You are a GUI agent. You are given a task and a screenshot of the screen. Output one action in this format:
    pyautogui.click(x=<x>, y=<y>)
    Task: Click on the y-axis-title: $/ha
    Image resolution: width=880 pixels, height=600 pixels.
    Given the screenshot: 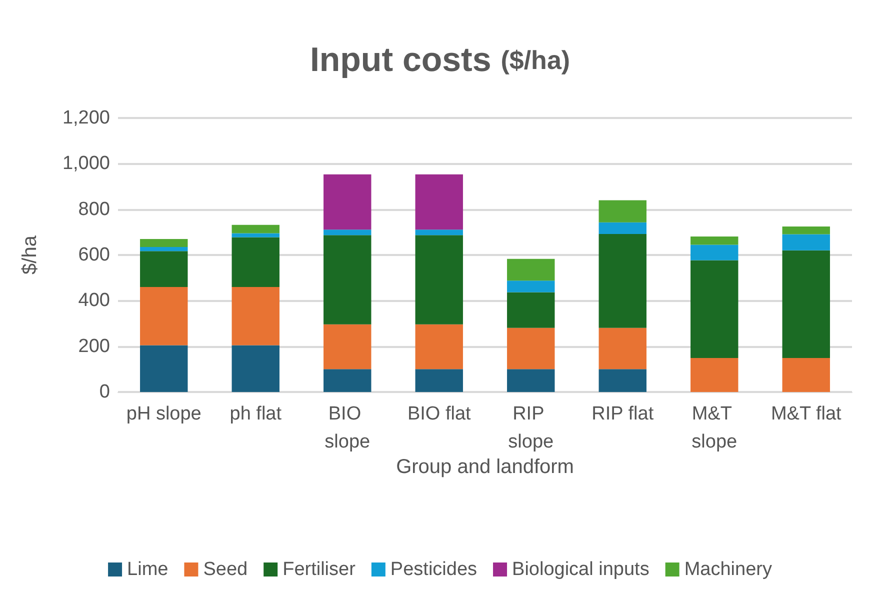 What is the action you would take?
    pyautogui.click(x=30, y=254)
    